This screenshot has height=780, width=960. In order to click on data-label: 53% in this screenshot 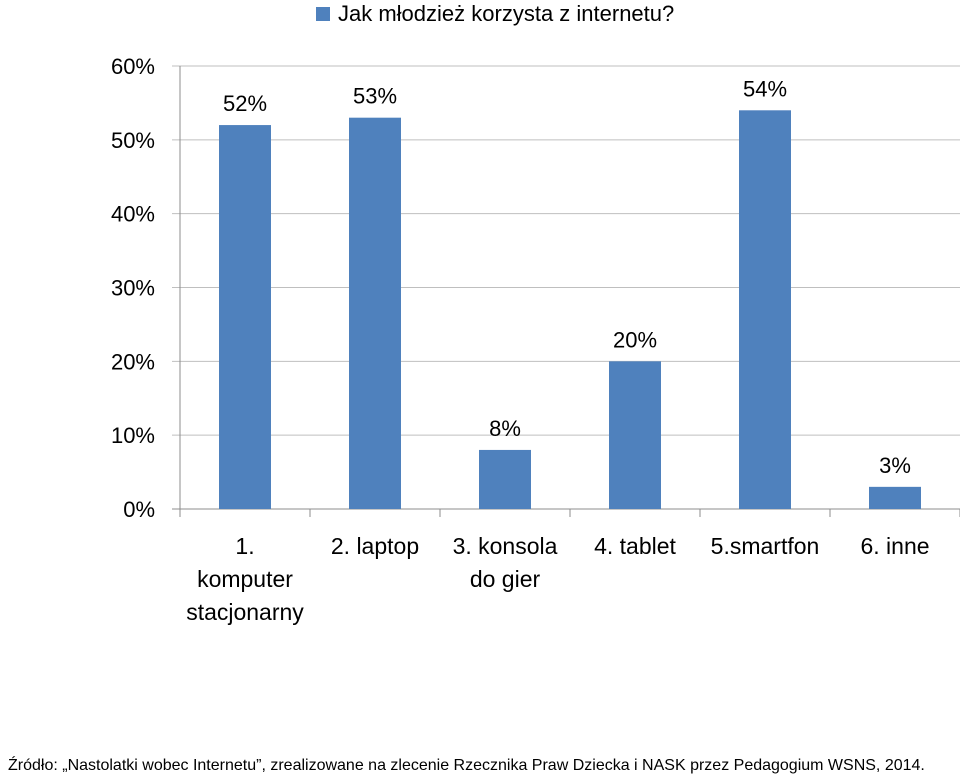, I will do `click(375, 96)`.